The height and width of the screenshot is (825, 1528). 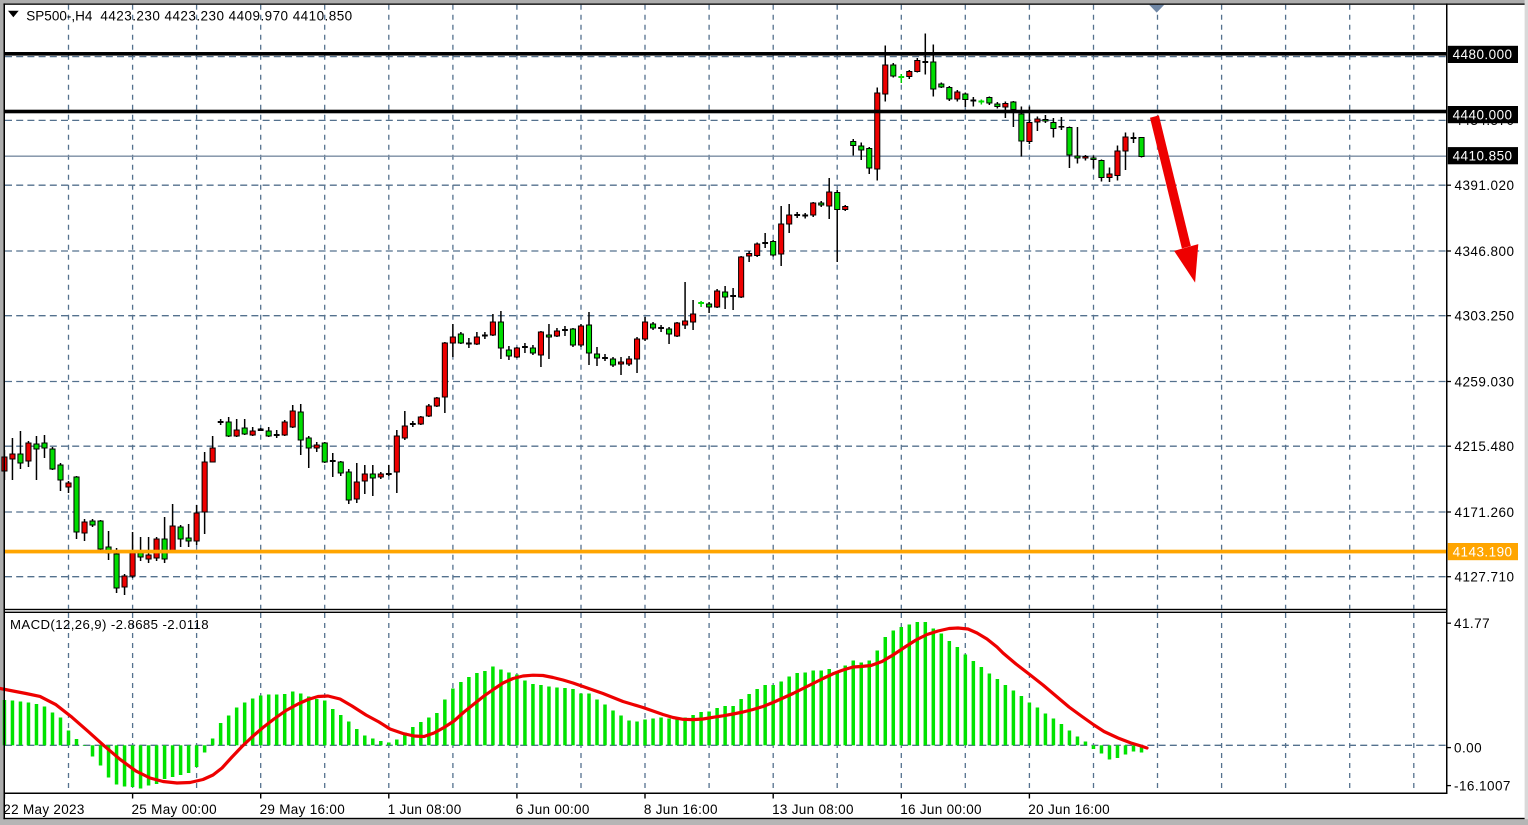 I want to click on svg-text: 4480.000, so click(x=1483, y=54).